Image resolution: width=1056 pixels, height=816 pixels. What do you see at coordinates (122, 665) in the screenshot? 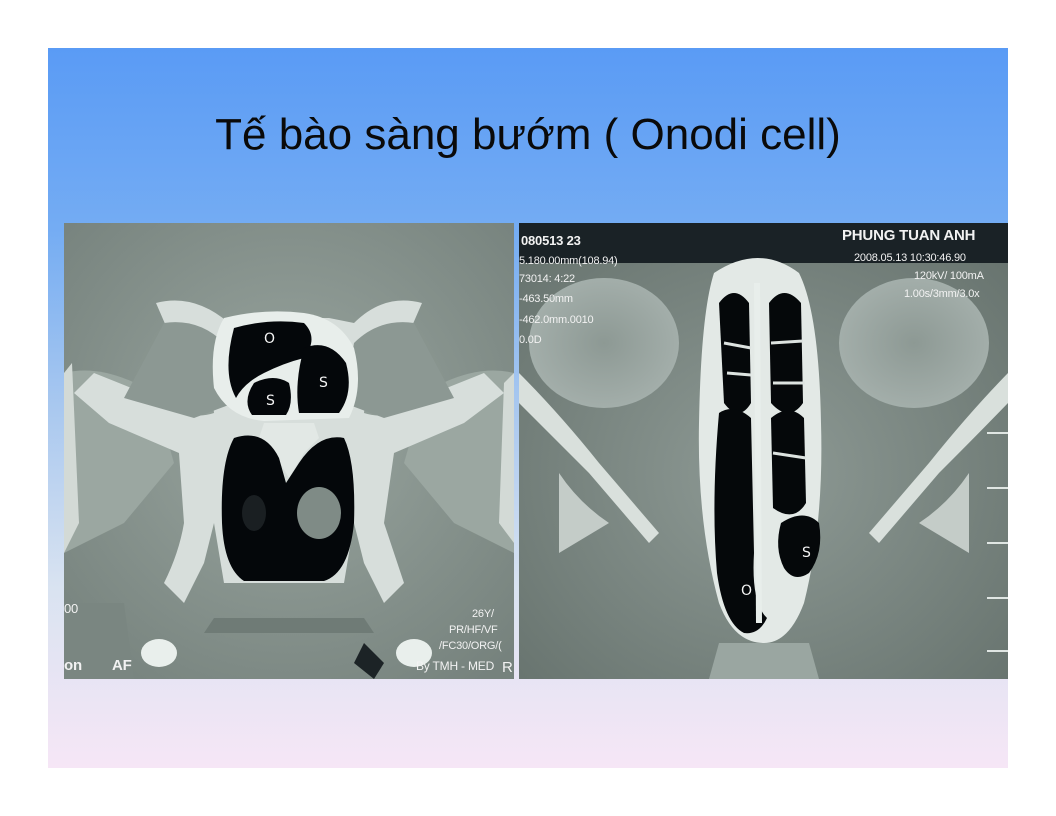
I see `scan-overlay-text: AF` at bounding box center [122, 665].